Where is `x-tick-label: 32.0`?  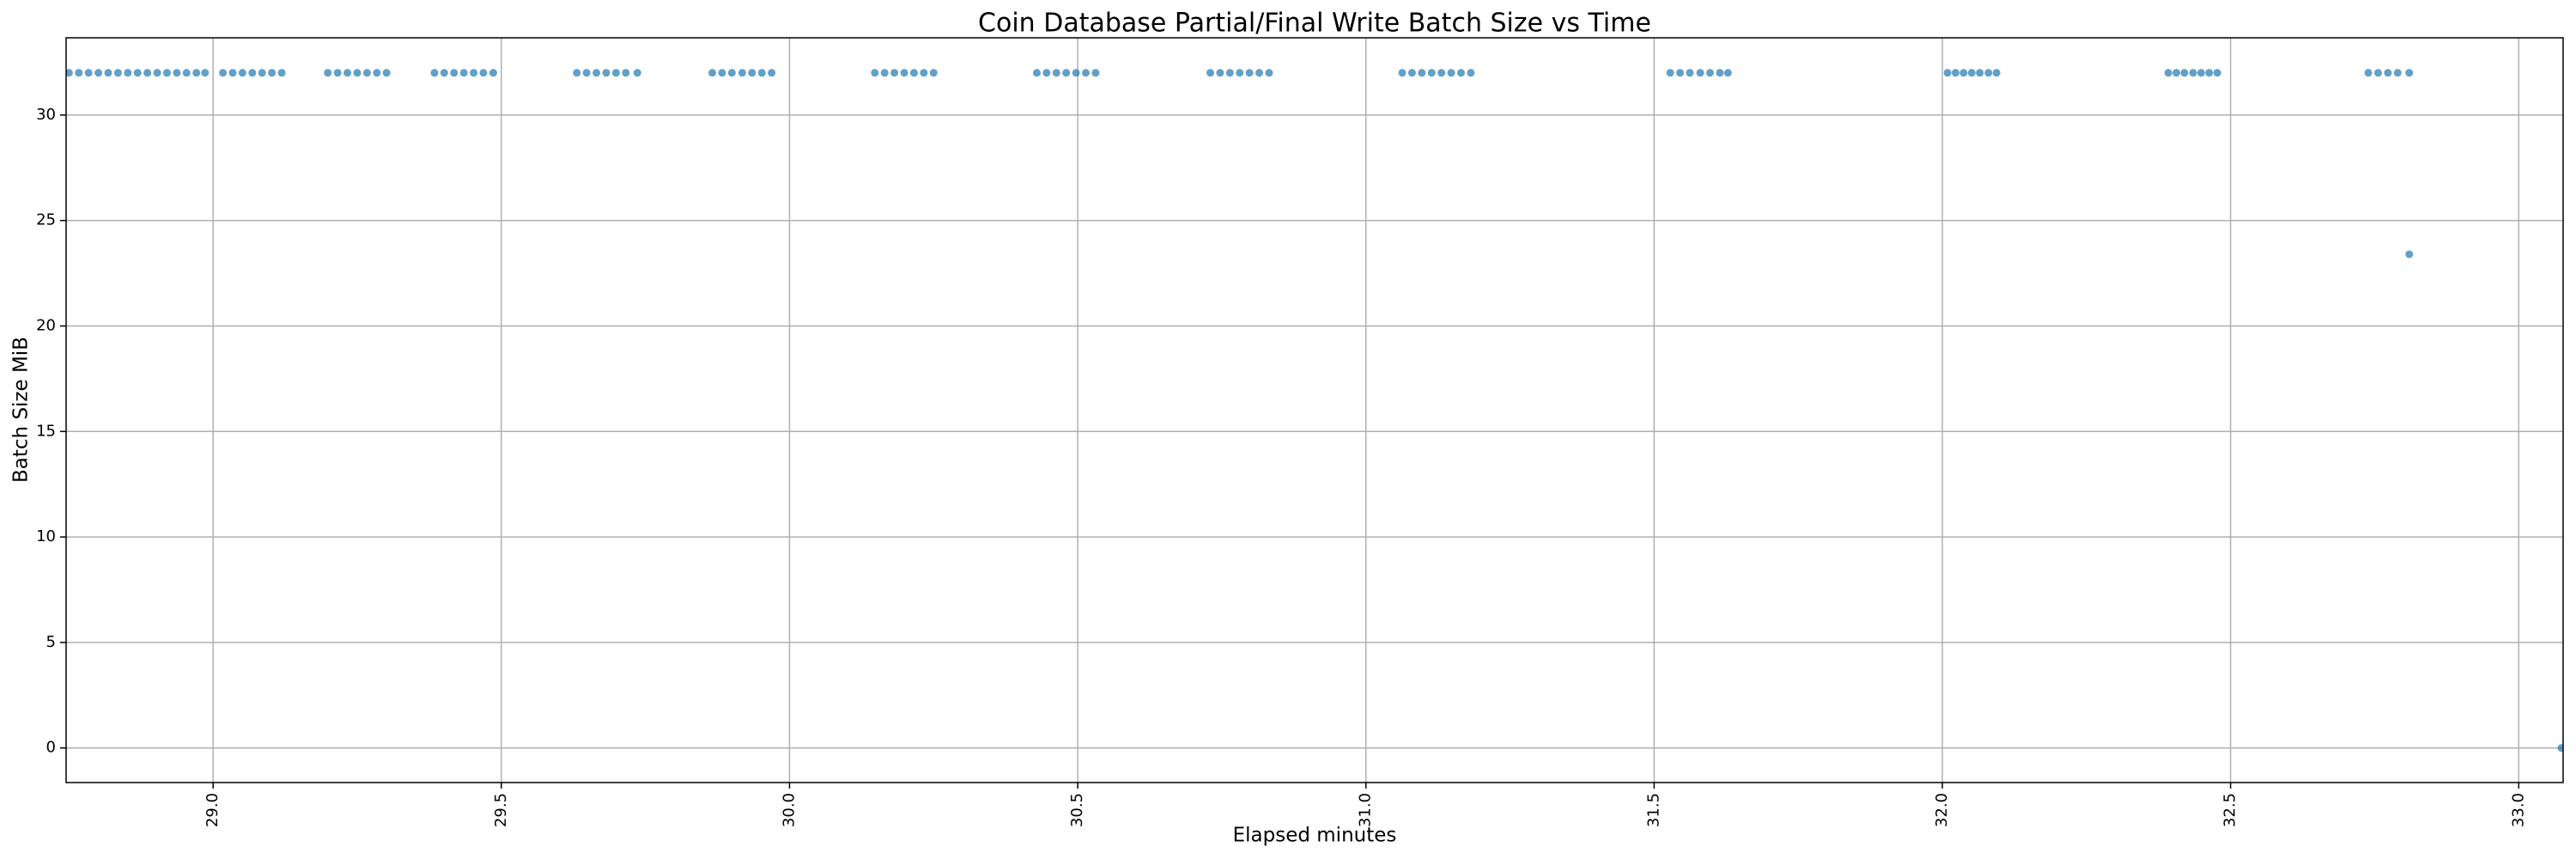 x-tick-label: 32.0 is located at coordinates (1942, 810).